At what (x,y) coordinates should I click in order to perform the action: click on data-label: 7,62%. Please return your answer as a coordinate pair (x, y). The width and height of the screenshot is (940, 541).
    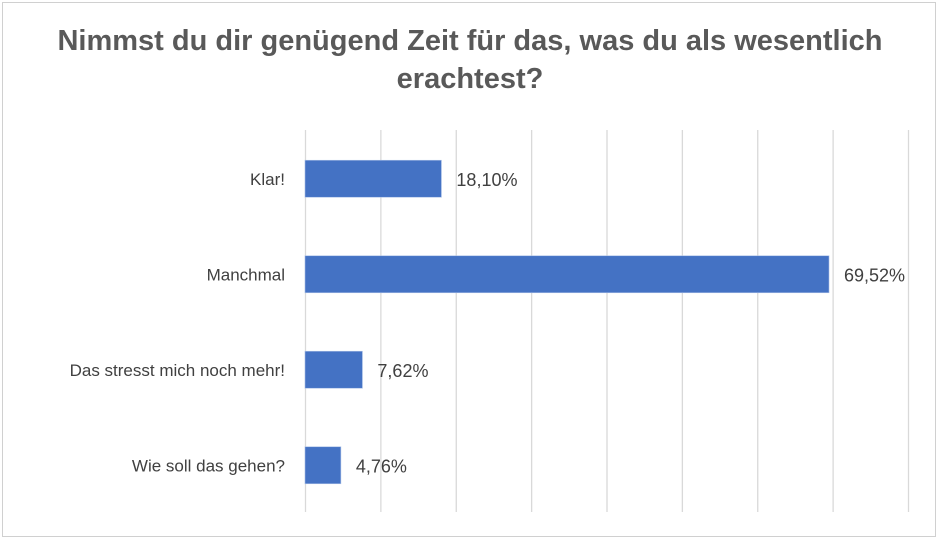
    Looking at the image, I should click on (402, 371).